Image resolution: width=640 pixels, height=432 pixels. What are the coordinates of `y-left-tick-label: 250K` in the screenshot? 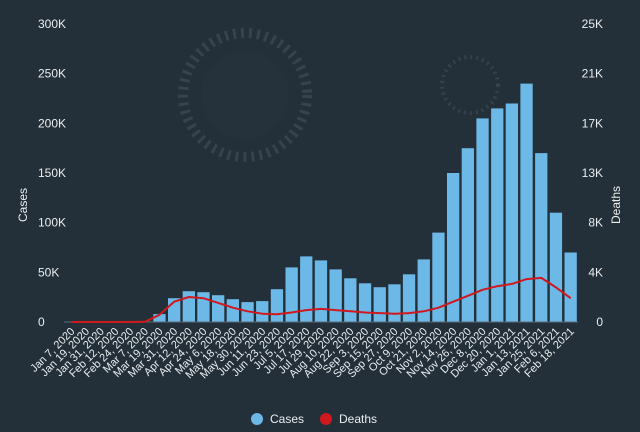 It's located at (52, 74).